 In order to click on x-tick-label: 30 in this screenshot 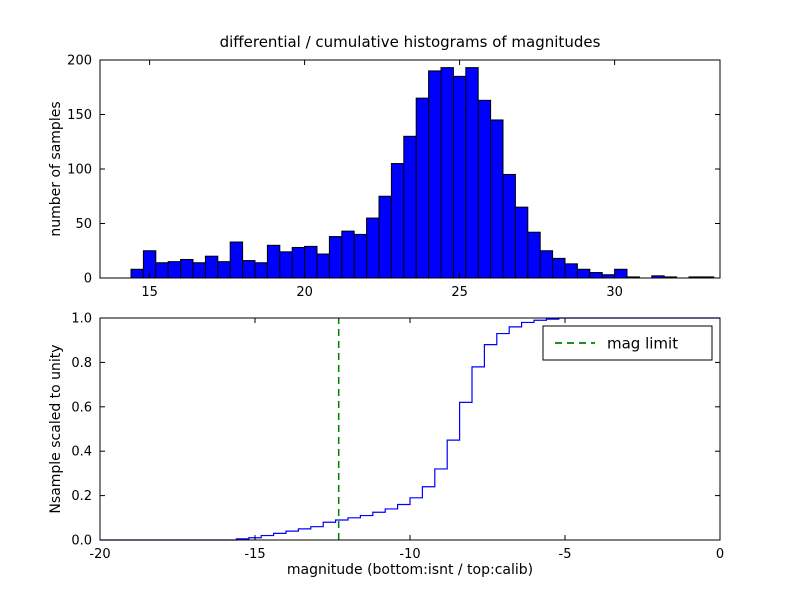, I will do `click(614, 292)`.